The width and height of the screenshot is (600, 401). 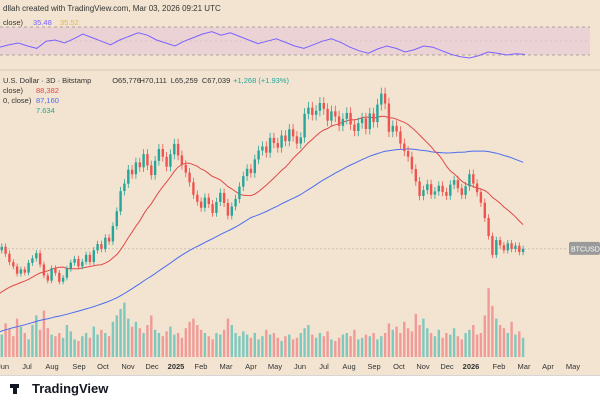 What do you see at coordinates (348, 366) in the screenshot?
I see `x-tick-label: Aug` at bounding box center [348, 366].